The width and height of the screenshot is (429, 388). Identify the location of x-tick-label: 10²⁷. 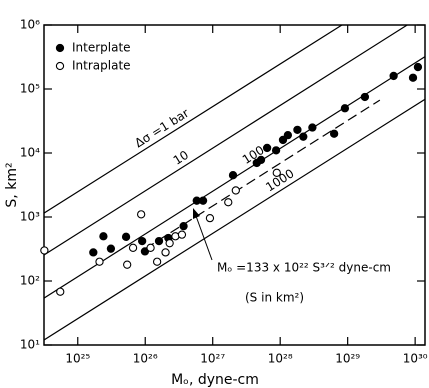
(212, 359).